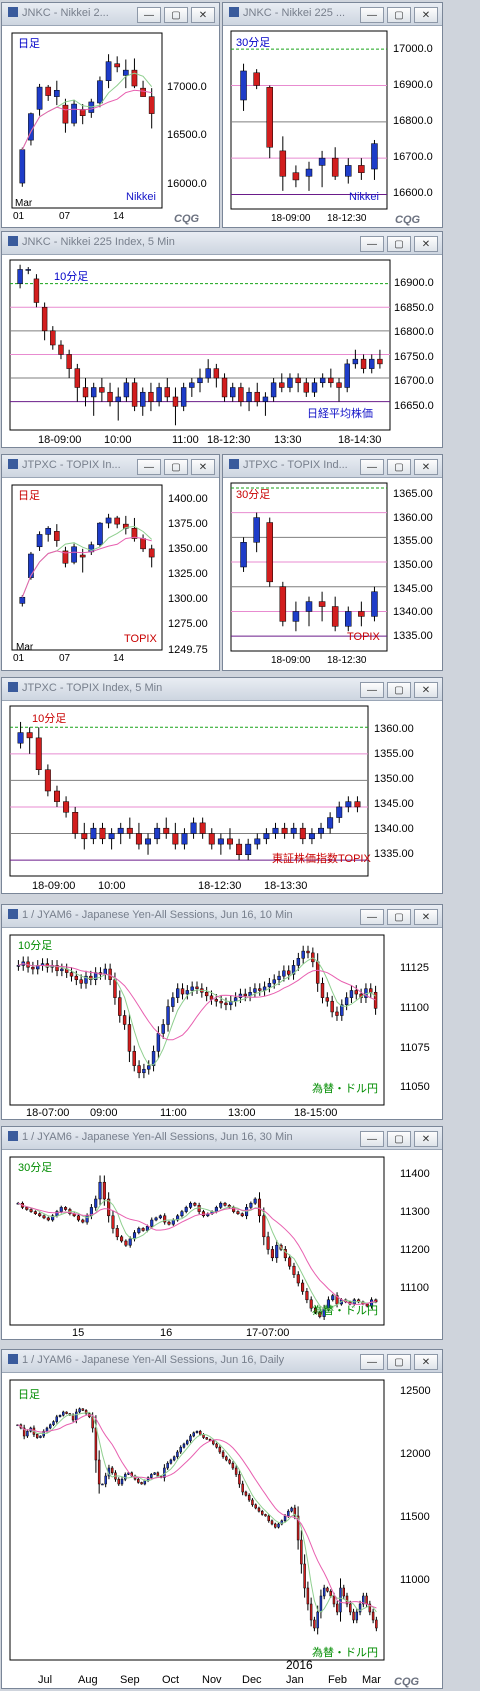  What do you see at coordinates (415, 1087) in the screenshot?
I see `ytick-label: 11050` at bounding box center [415, 1087].